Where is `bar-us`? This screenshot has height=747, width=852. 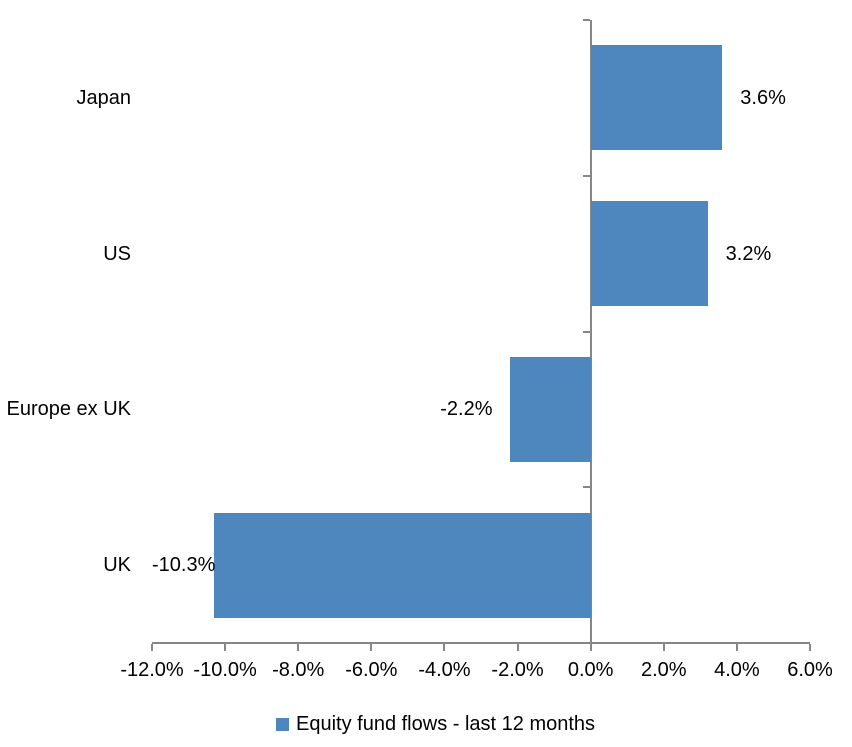
bar-us is located at coordinates (649, 254).